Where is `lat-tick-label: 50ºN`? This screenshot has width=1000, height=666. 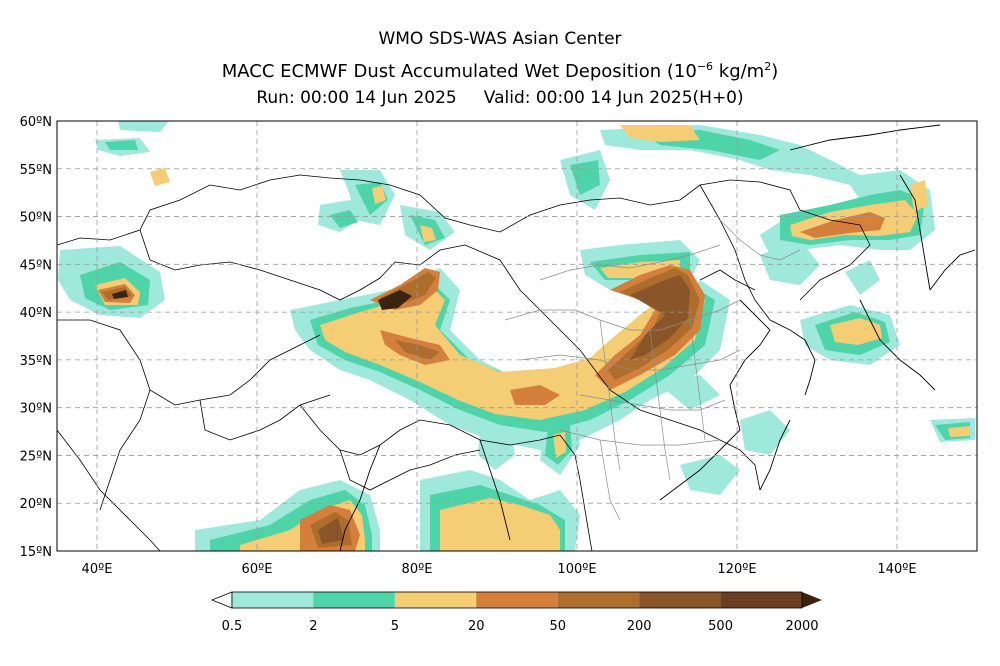 lat-tick-label: 50ºN is located at coordinates (36, 218).